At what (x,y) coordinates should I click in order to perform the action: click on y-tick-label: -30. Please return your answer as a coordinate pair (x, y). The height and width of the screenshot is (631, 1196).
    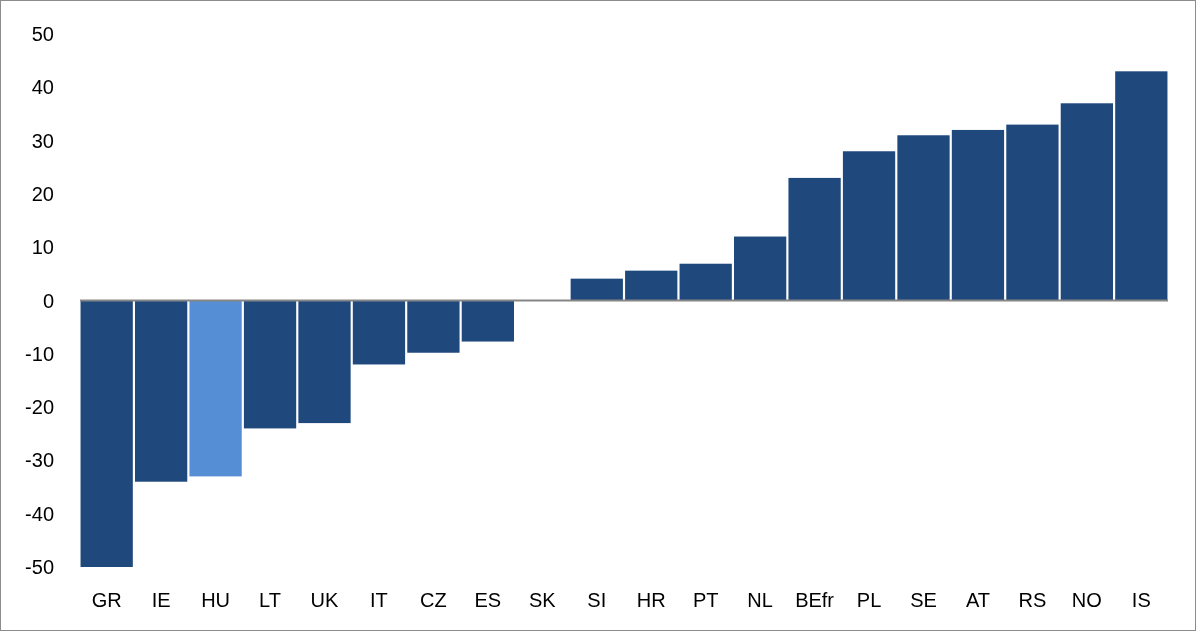
    Looking at the image, I should click on (39, 460).